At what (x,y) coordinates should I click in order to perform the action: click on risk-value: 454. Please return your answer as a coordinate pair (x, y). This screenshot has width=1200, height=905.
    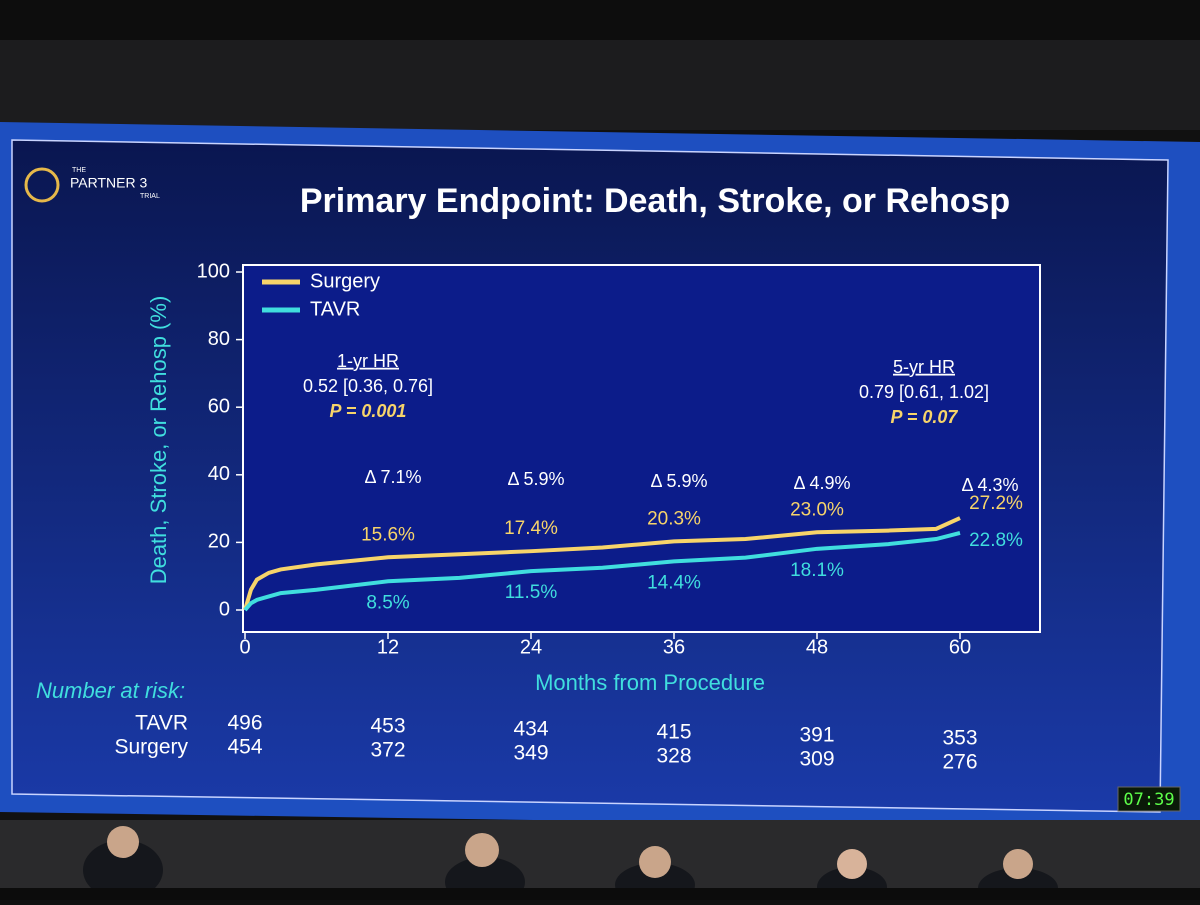
    Looking at the image, I should click on (244, 747).